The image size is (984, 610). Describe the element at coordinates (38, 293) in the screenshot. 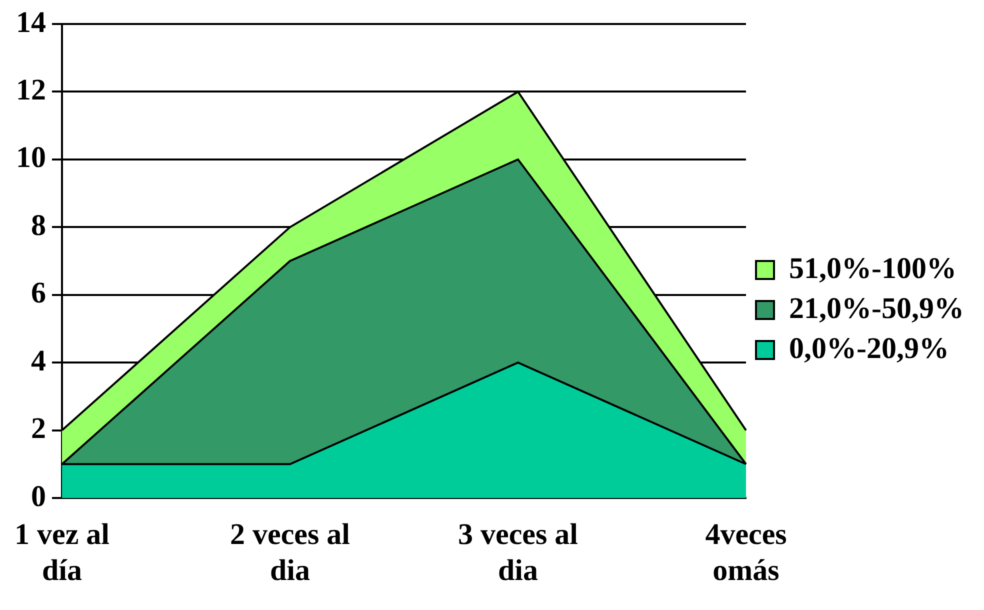

I see `y-tick-label: 6` at that location.